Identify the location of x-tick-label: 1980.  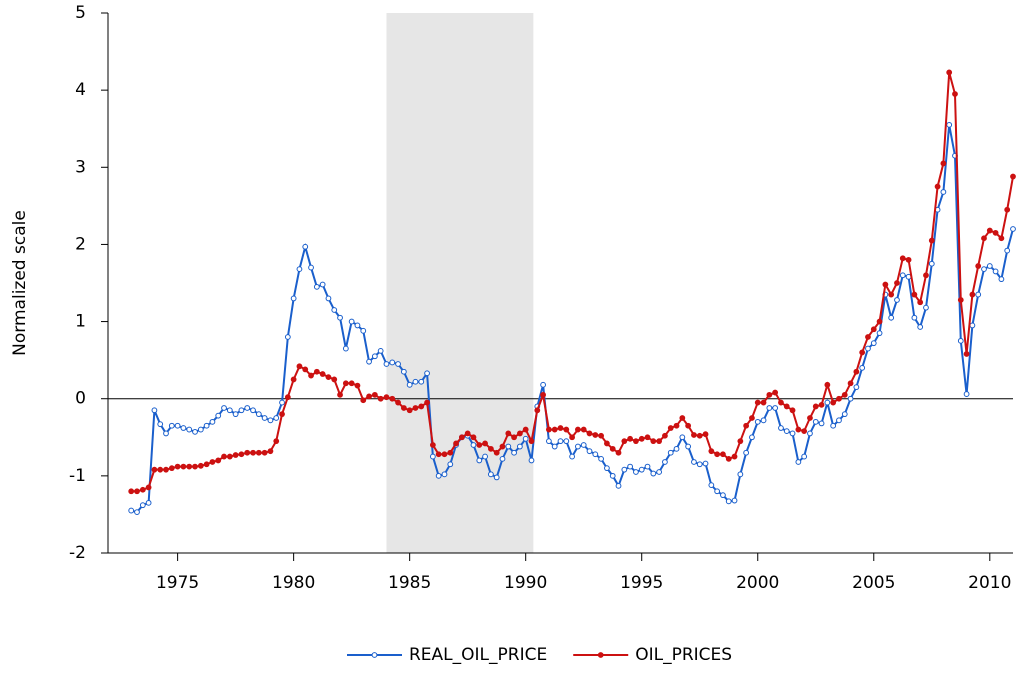
(293, 583).